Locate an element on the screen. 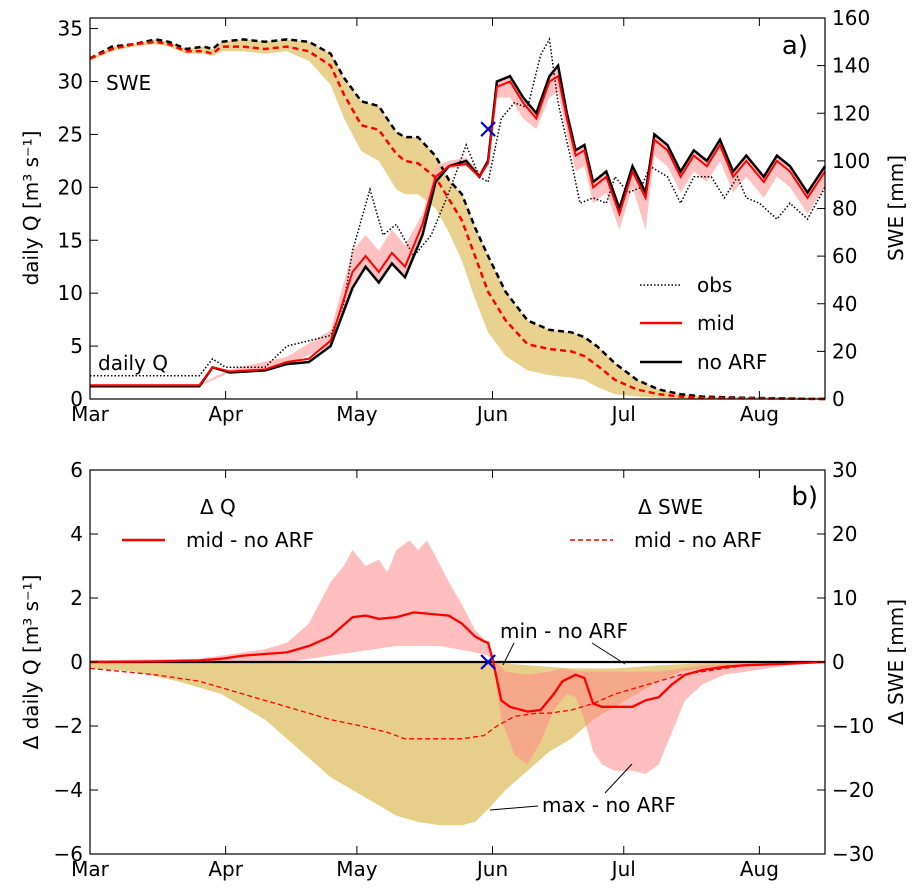 The image size is (914, 891). panel-b-y-ticks-right: −30 −20 −10 0 10 20 30 is located at coordinates (845, 662).